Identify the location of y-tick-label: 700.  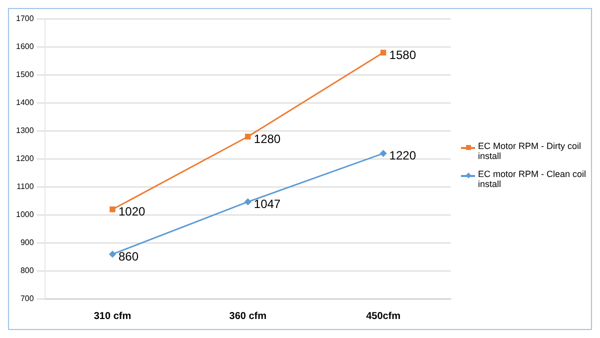
(27, 299).